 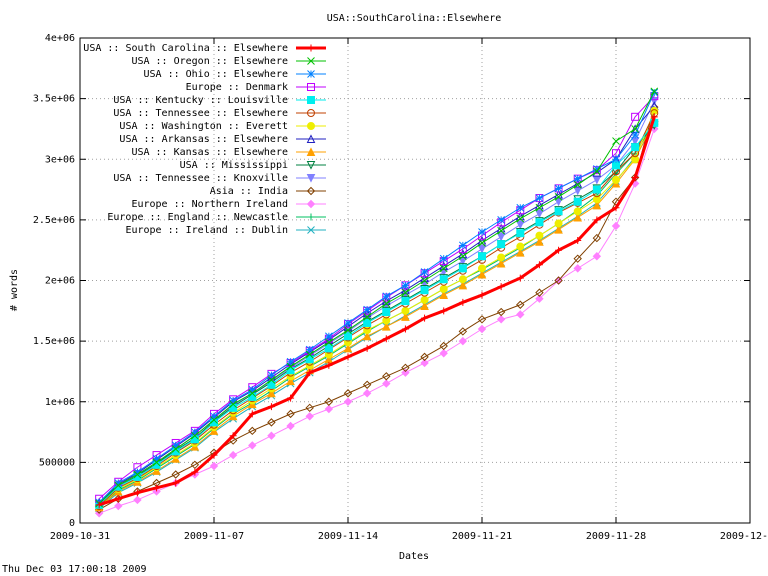 What do you see at coordinates (209, 204) in the screenshot?
I see `legend-label: Europe :: Northern Ireland` at bounding box center [209, 204].